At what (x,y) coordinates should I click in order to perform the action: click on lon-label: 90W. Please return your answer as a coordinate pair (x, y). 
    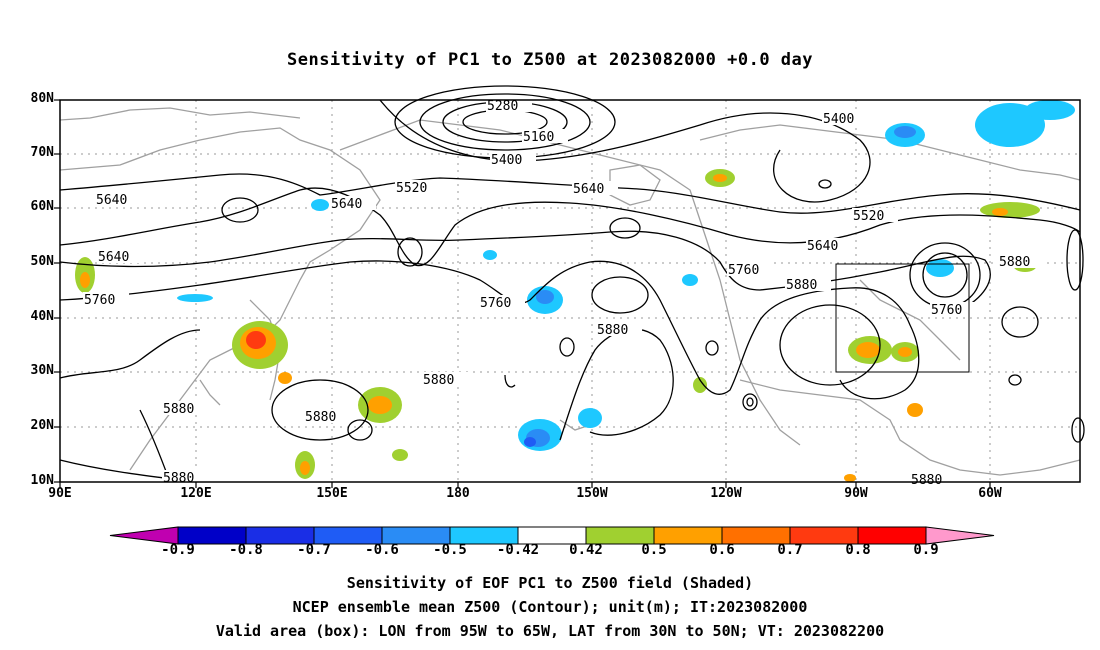
    Looking at the image, I should click on (856, 493).